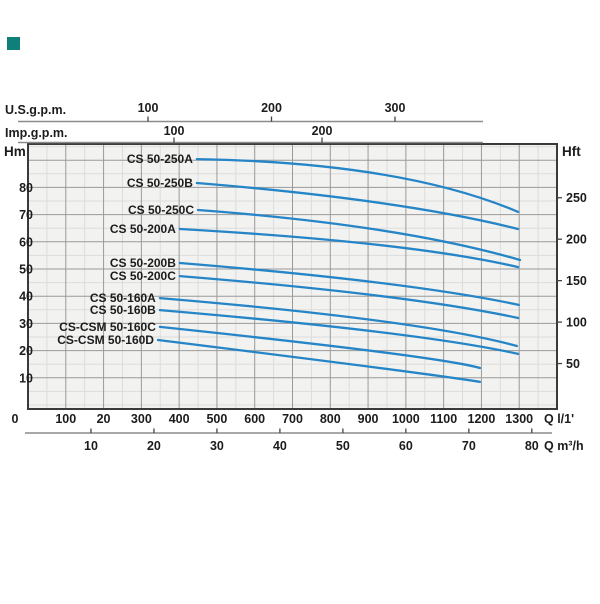  I want to click on q-m3h-tick-label: 20, so click(154, 446).